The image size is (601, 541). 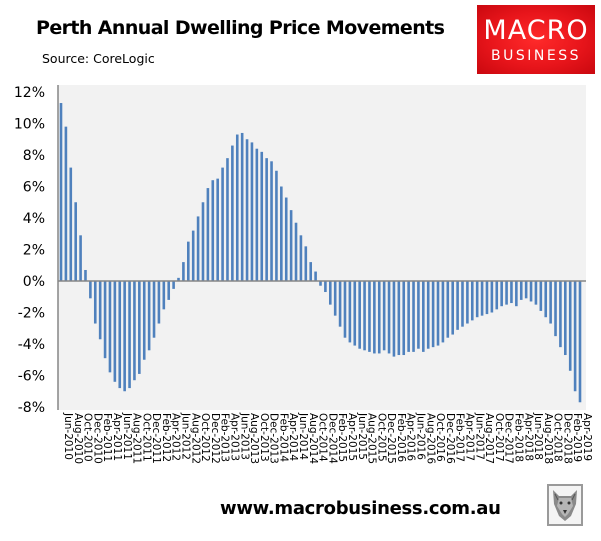 What do you see at coordinates (489, 438) in the screenshot?
I see `x-tick-label: Aug-2017` at bounding box center [489, 438].